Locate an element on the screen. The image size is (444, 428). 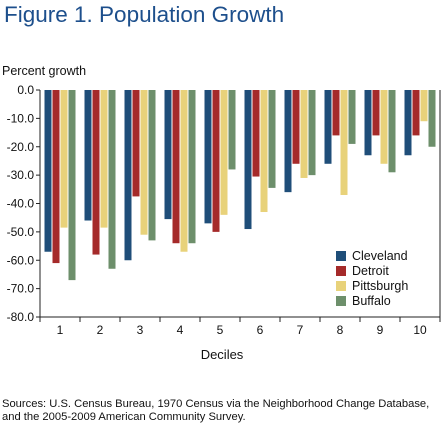
x-tick-label: 2 is located at coordinates (100, 330).